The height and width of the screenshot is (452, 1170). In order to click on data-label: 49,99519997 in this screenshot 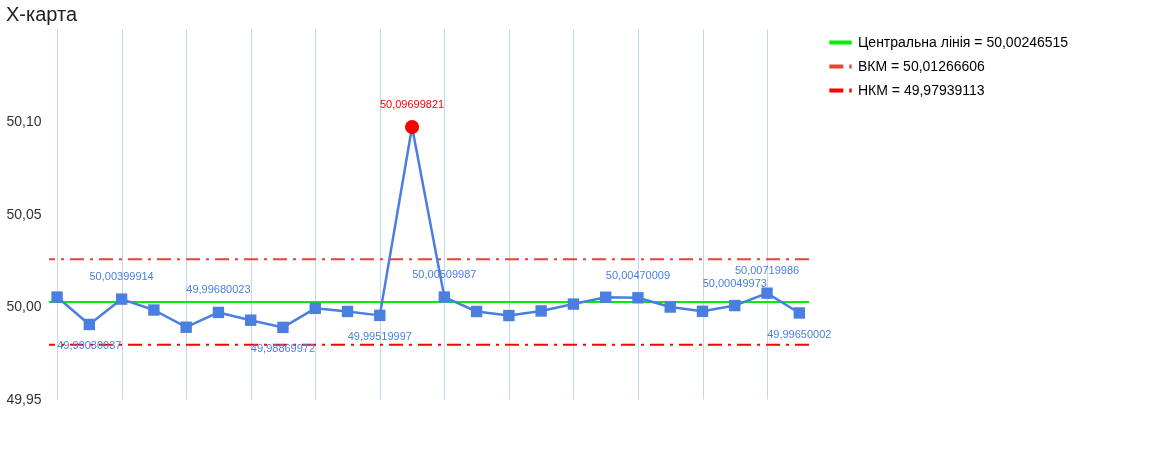, I will do `click(379, 336)`.